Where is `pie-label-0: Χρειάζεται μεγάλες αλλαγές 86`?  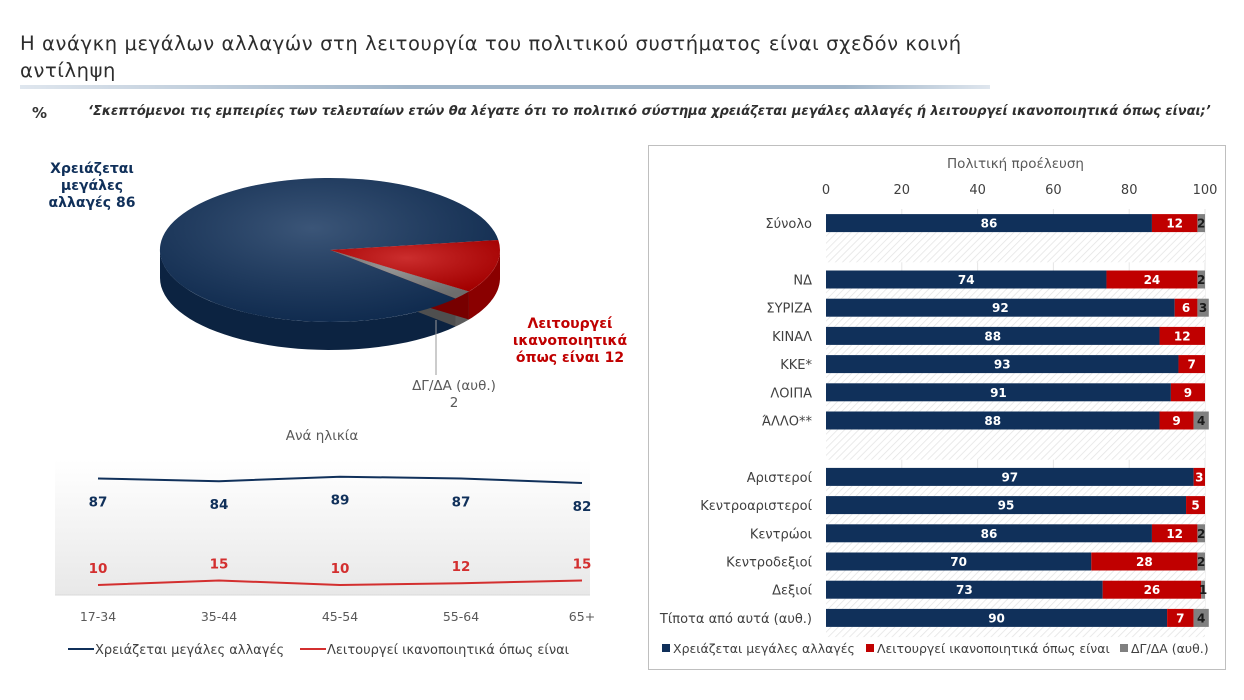 pie-label-0: Χρειάζεται μεγάλες αλλαγές 86 is located at coordinates (92, 186).